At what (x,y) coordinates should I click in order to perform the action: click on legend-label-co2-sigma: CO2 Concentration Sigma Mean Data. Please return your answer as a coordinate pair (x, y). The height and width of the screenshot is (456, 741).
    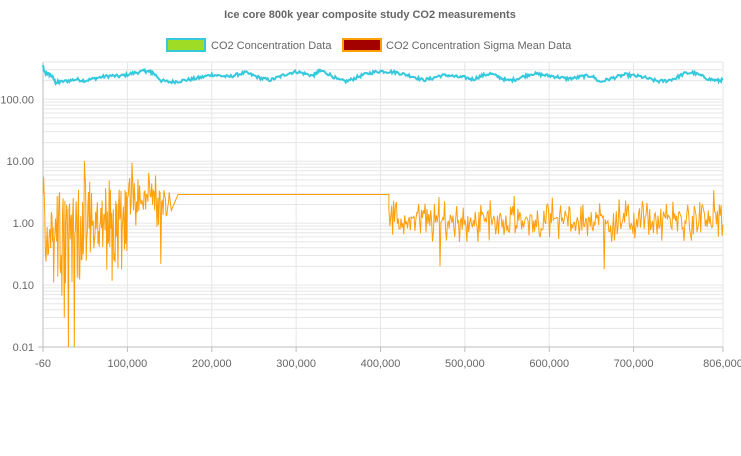
    Looking at the image, I should click on (479, 46).